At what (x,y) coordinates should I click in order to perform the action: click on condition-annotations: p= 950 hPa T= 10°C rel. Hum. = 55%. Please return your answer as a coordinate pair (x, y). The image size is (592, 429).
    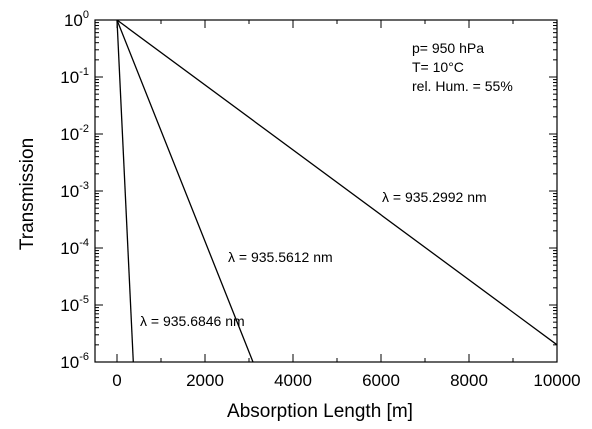
    Looking at the image, I should click on (462, 67).